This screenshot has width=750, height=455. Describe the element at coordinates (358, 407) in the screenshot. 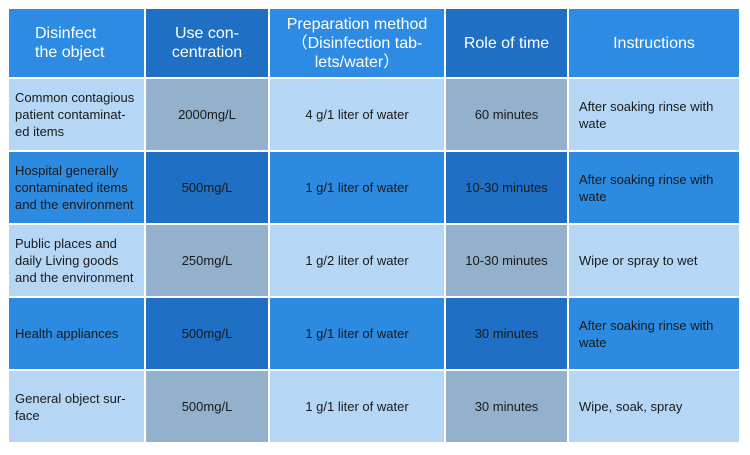

I see `row-4-preparation: 1 g/1 liter of water` at that location.